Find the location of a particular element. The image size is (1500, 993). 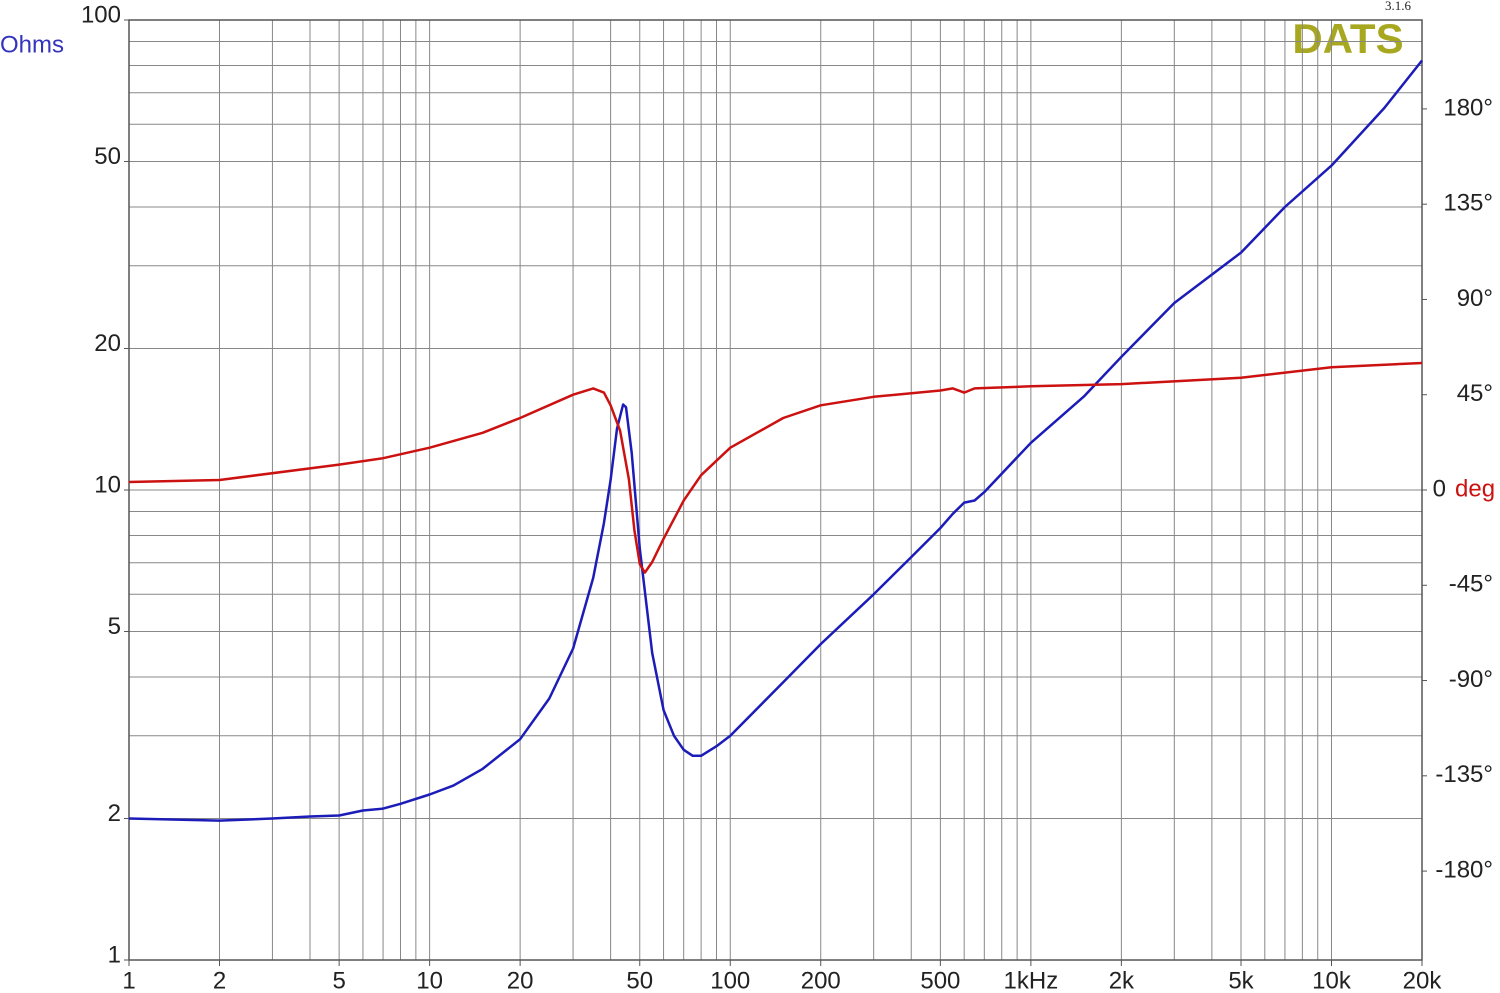

y2-tick-label: -135° is located at coordinates (1464, 774).